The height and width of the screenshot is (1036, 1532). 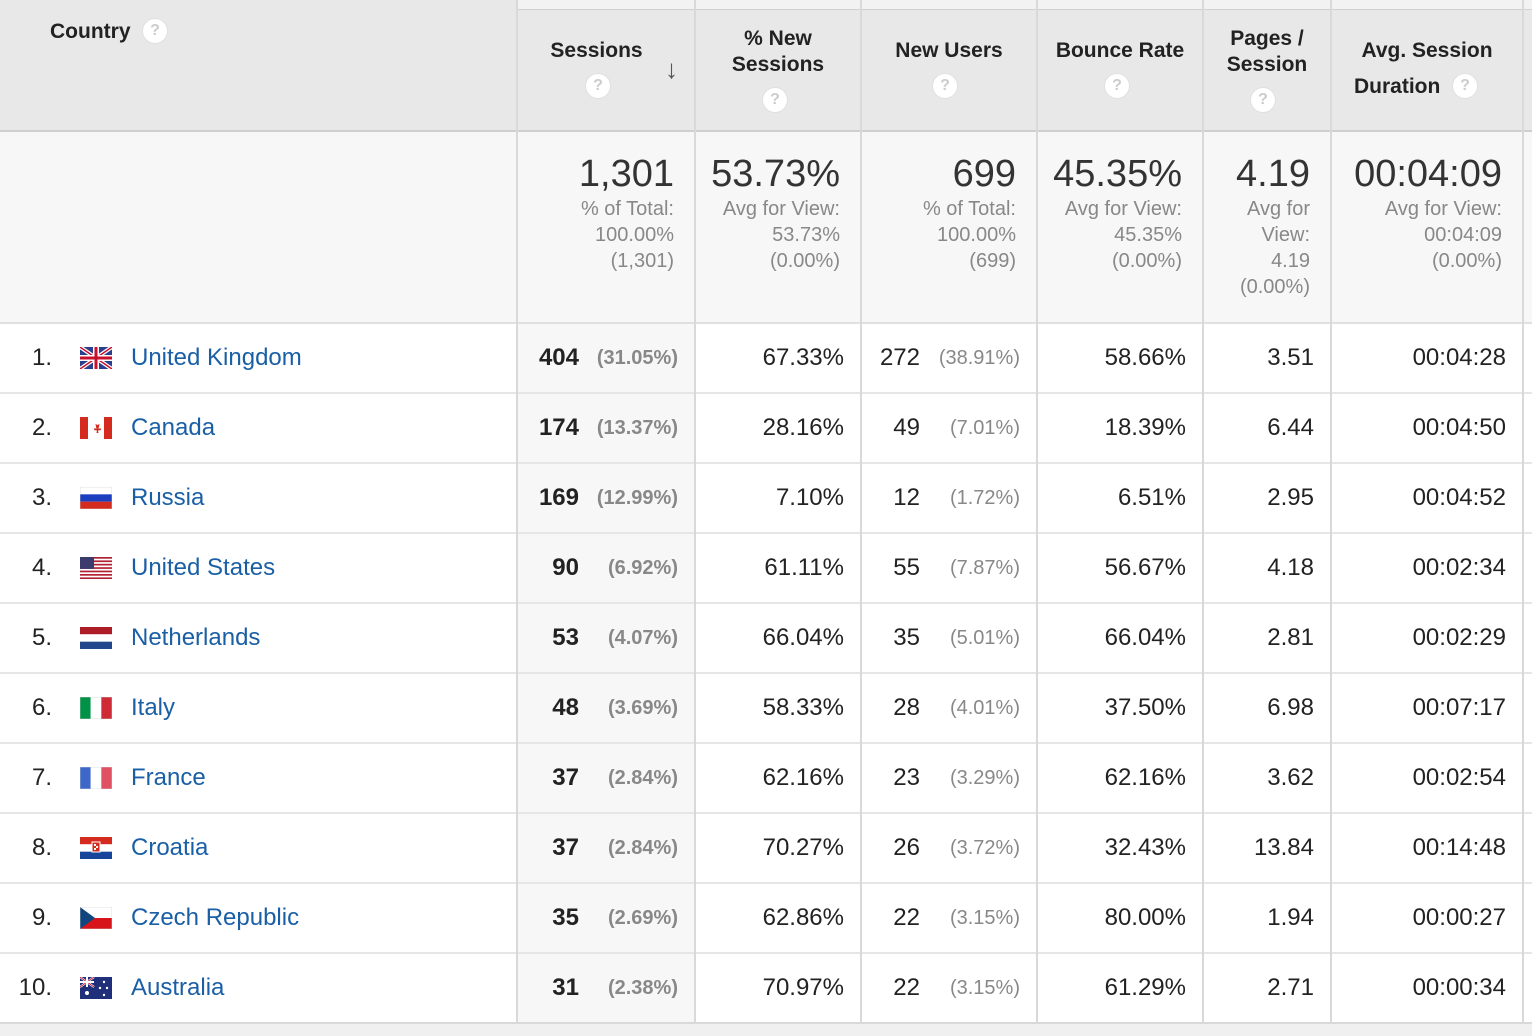 What do you see at coordinates (96, 568) in the screenshot?
I see `us-flag-icon` at bounding box center [96, 568].